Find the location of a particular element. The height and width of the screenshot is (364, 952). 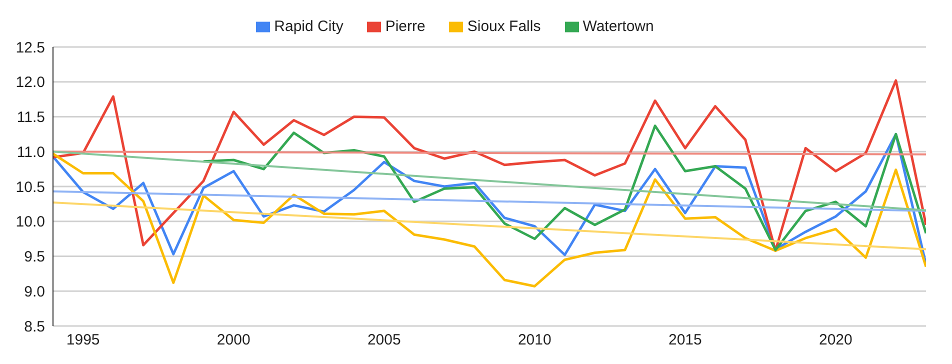

legend-label: Rapid City is located at coordinates (309, 26).